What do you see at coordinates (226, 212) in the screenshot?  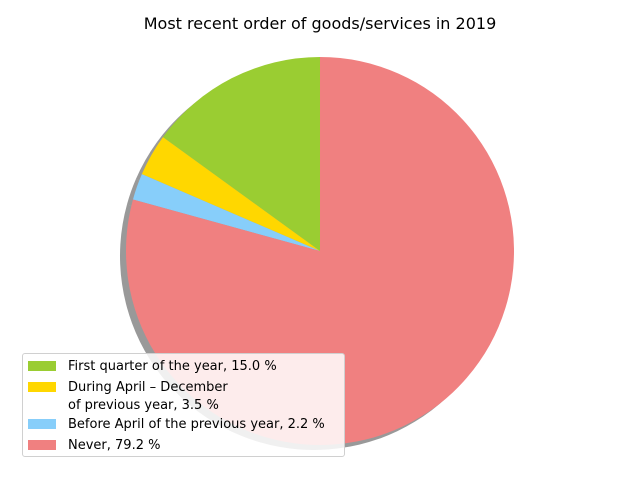 I see `pie-slice-before-april` at bounding box center [226, 212].